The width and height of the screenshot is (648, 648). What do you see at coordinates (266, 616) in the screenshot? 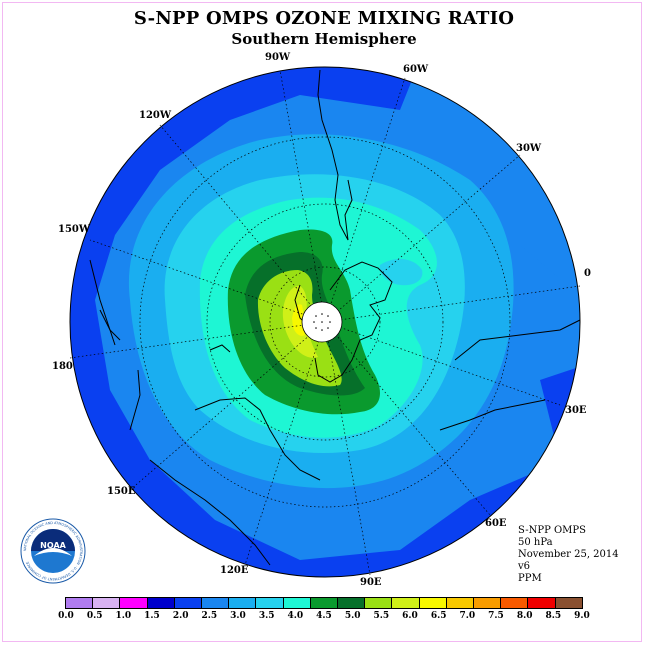
I see `colorbar-tick-label: 3.5` at bounding box center [266, 616].